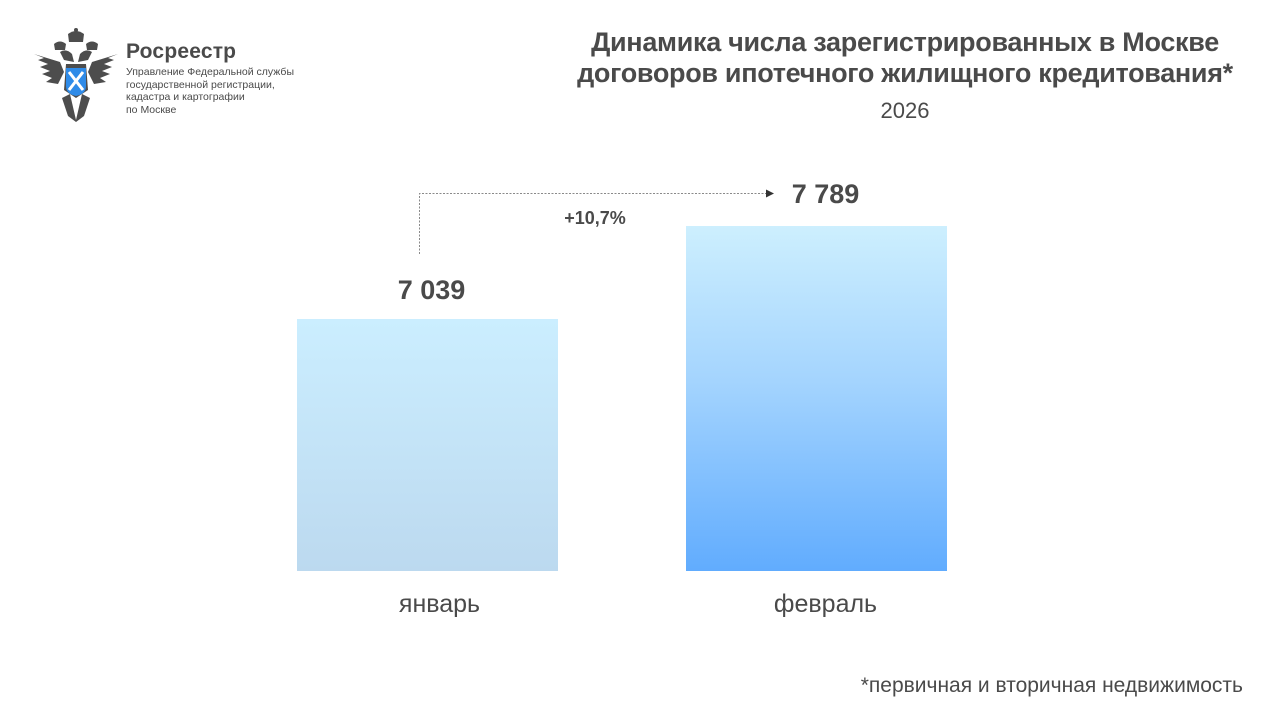 This screenshot has width=1285, height=720. Describe the element at coordinates (431, 290) in the screenshot. I see `bar-value-label-january: 7 039` at that location.